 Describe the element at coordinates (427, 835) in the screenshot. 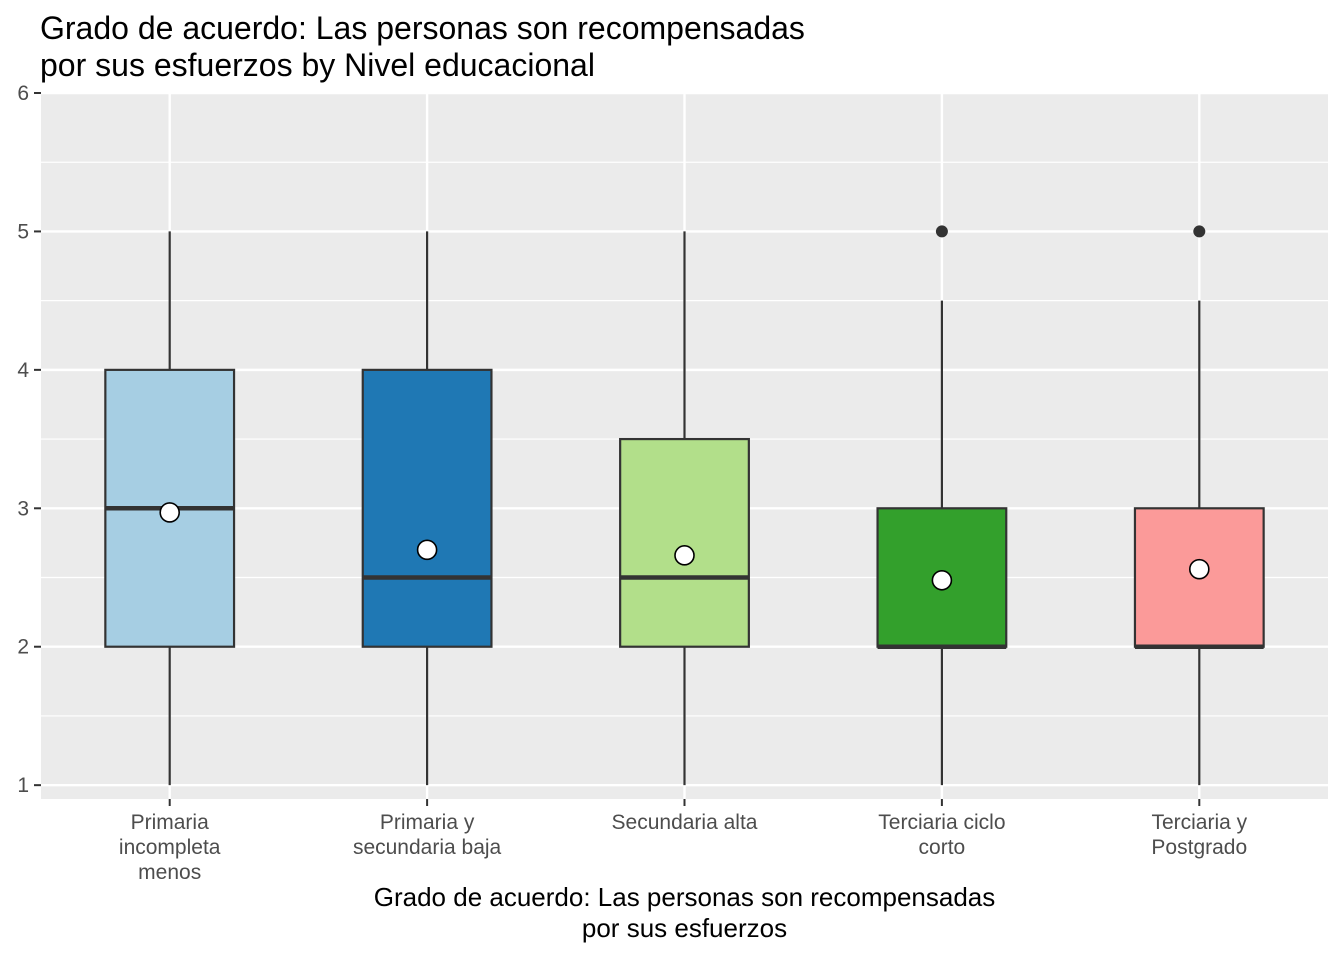

I see `x-tick-label: Primaria y secundaria baja` at that location.